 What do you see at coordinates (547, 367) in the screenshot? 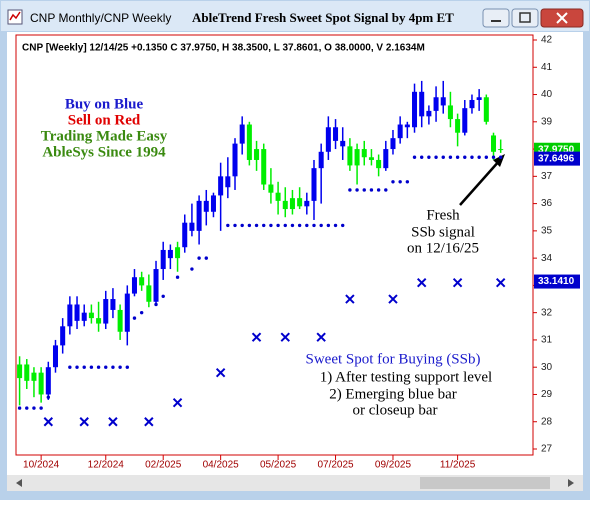
I see `y-tick-label: 30` at bounding box center [547, 367].